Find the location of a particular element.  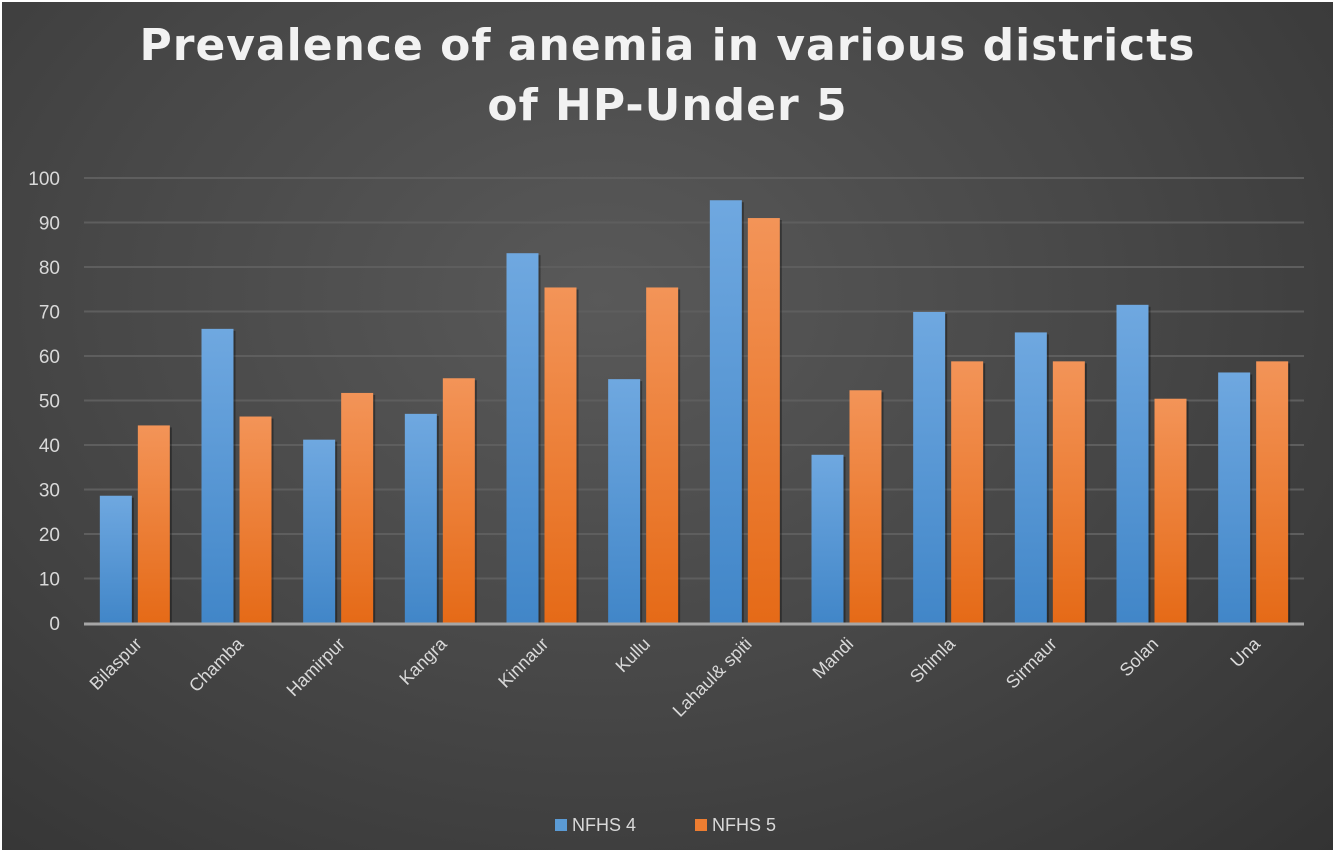

x-tick-label: Kinnaur is located at coordinates (523, 663).